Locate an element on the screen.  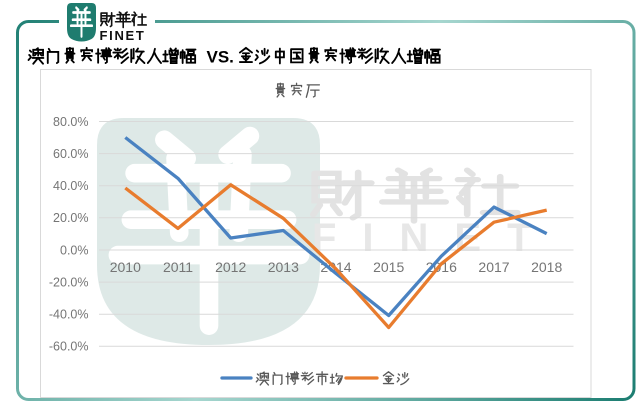
svg-text: 40.0% is located at coordinates (70, 186).